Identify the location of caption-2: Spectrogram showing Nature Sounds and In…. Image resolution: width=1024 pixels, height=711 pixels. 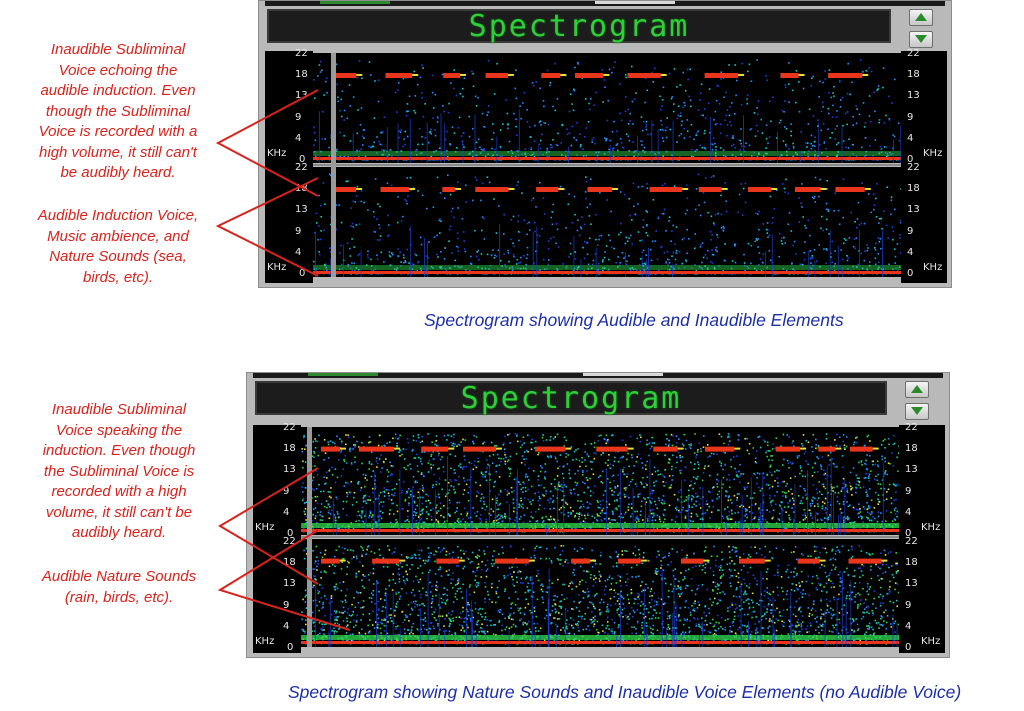
(625, 692).